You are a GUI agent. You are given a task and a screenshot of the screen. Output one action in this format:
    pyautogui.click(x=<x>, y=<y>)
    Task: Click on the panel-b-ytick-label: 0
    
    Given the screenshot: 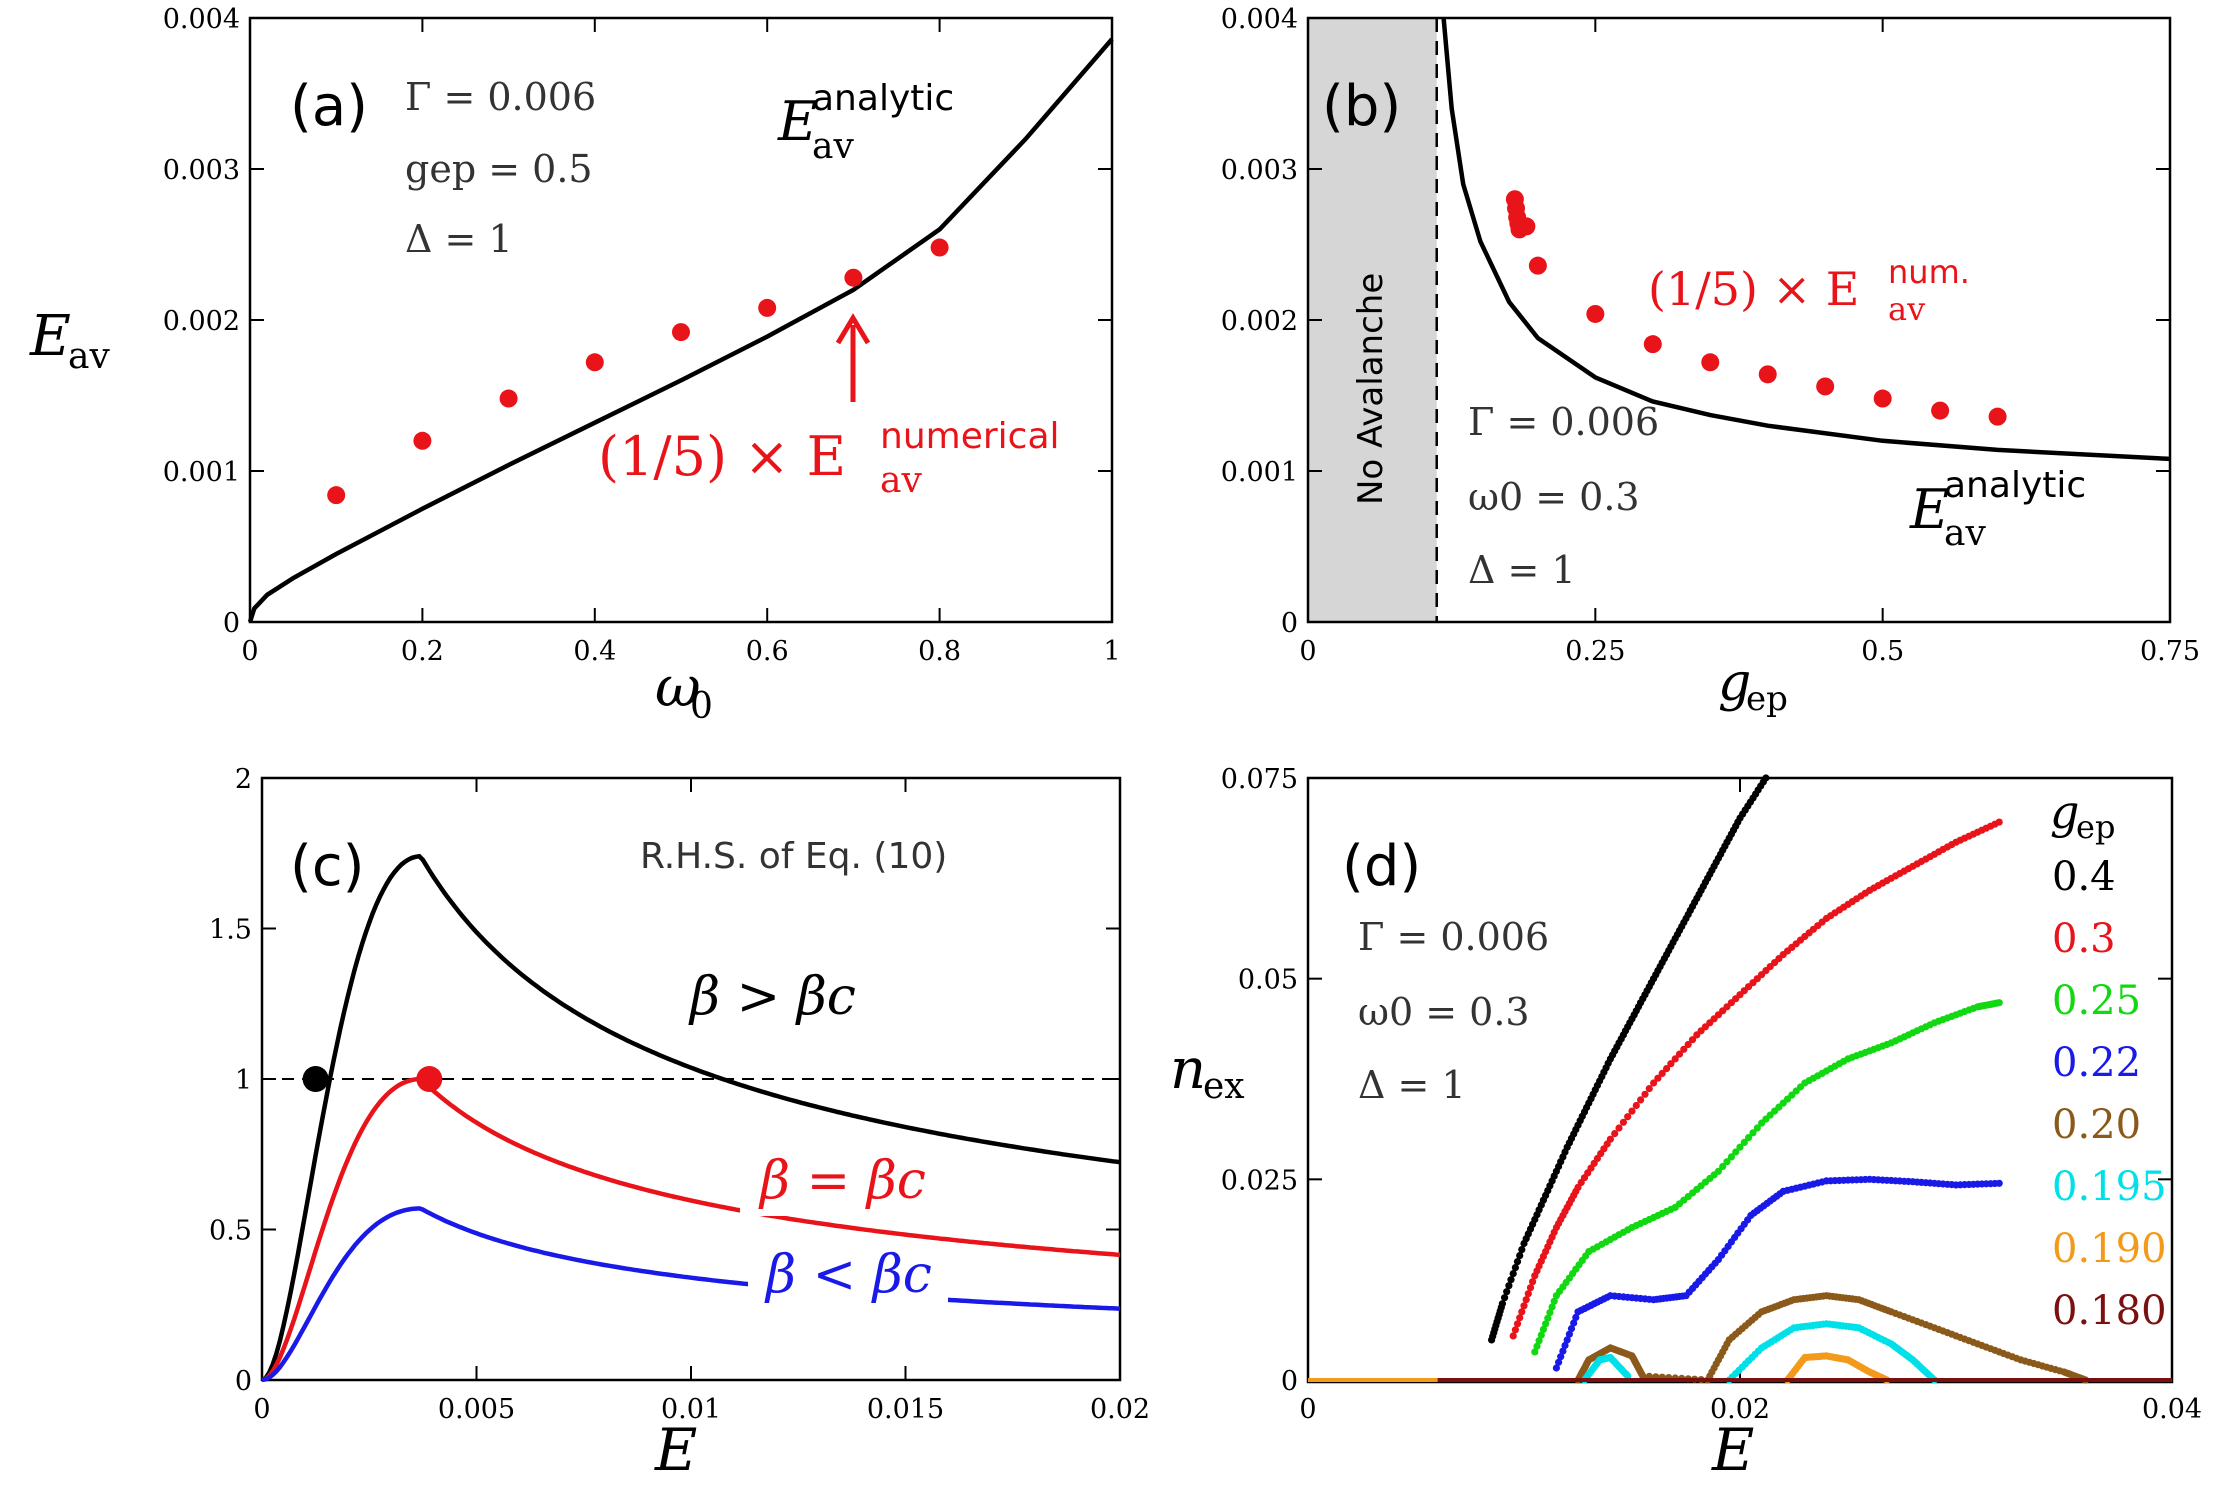 What is the action you would take?
    pyautogui.click(x=1289, y=623)
    